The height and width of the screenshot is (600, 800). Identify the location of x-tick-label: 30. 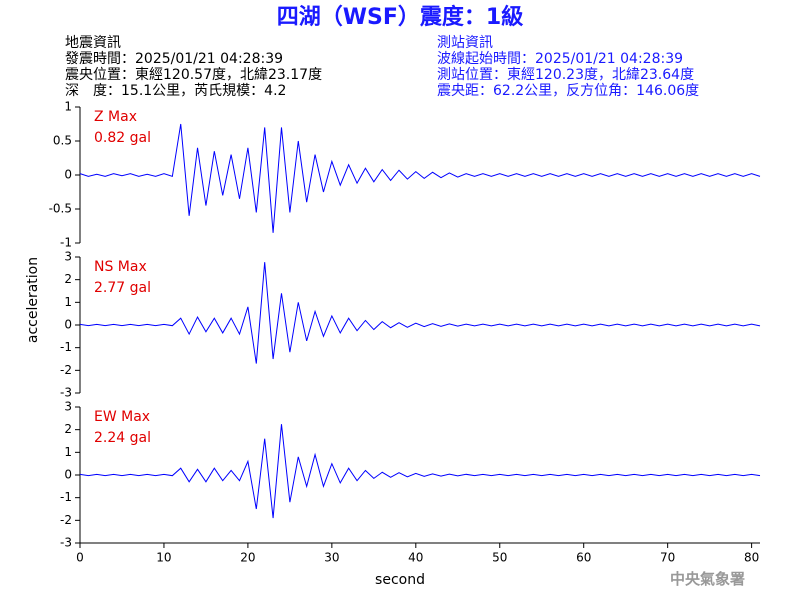
(331, 558).